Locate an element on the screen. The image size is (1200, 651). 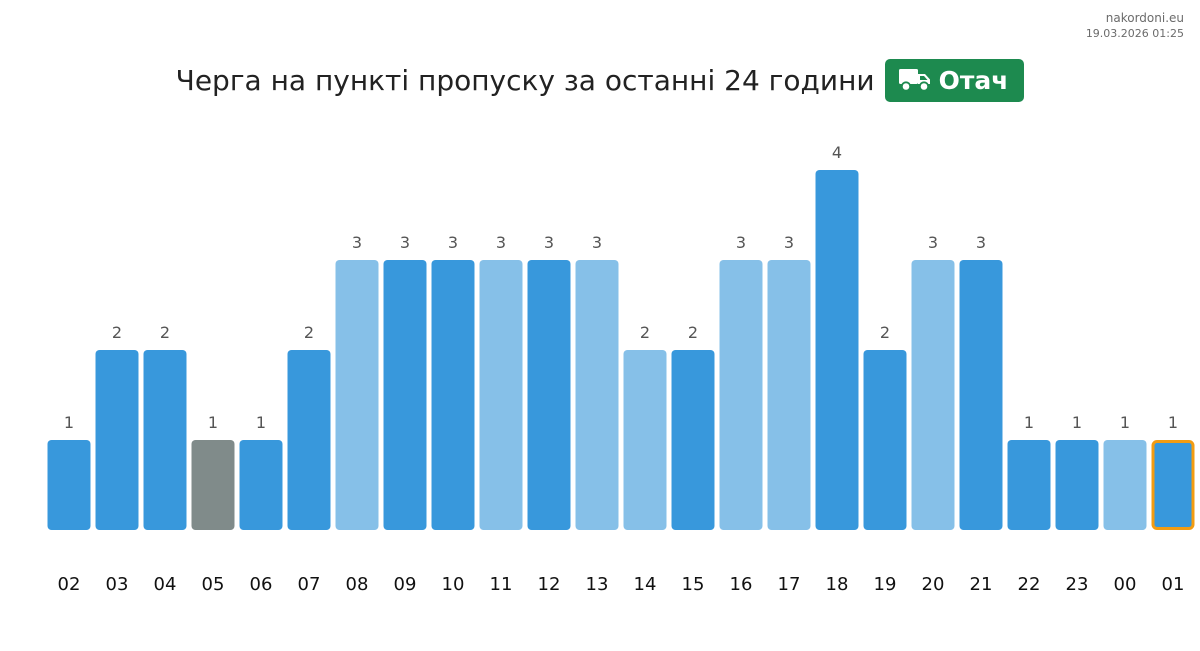
hour-tick-label: 19 is located at coordinates (885, 584).